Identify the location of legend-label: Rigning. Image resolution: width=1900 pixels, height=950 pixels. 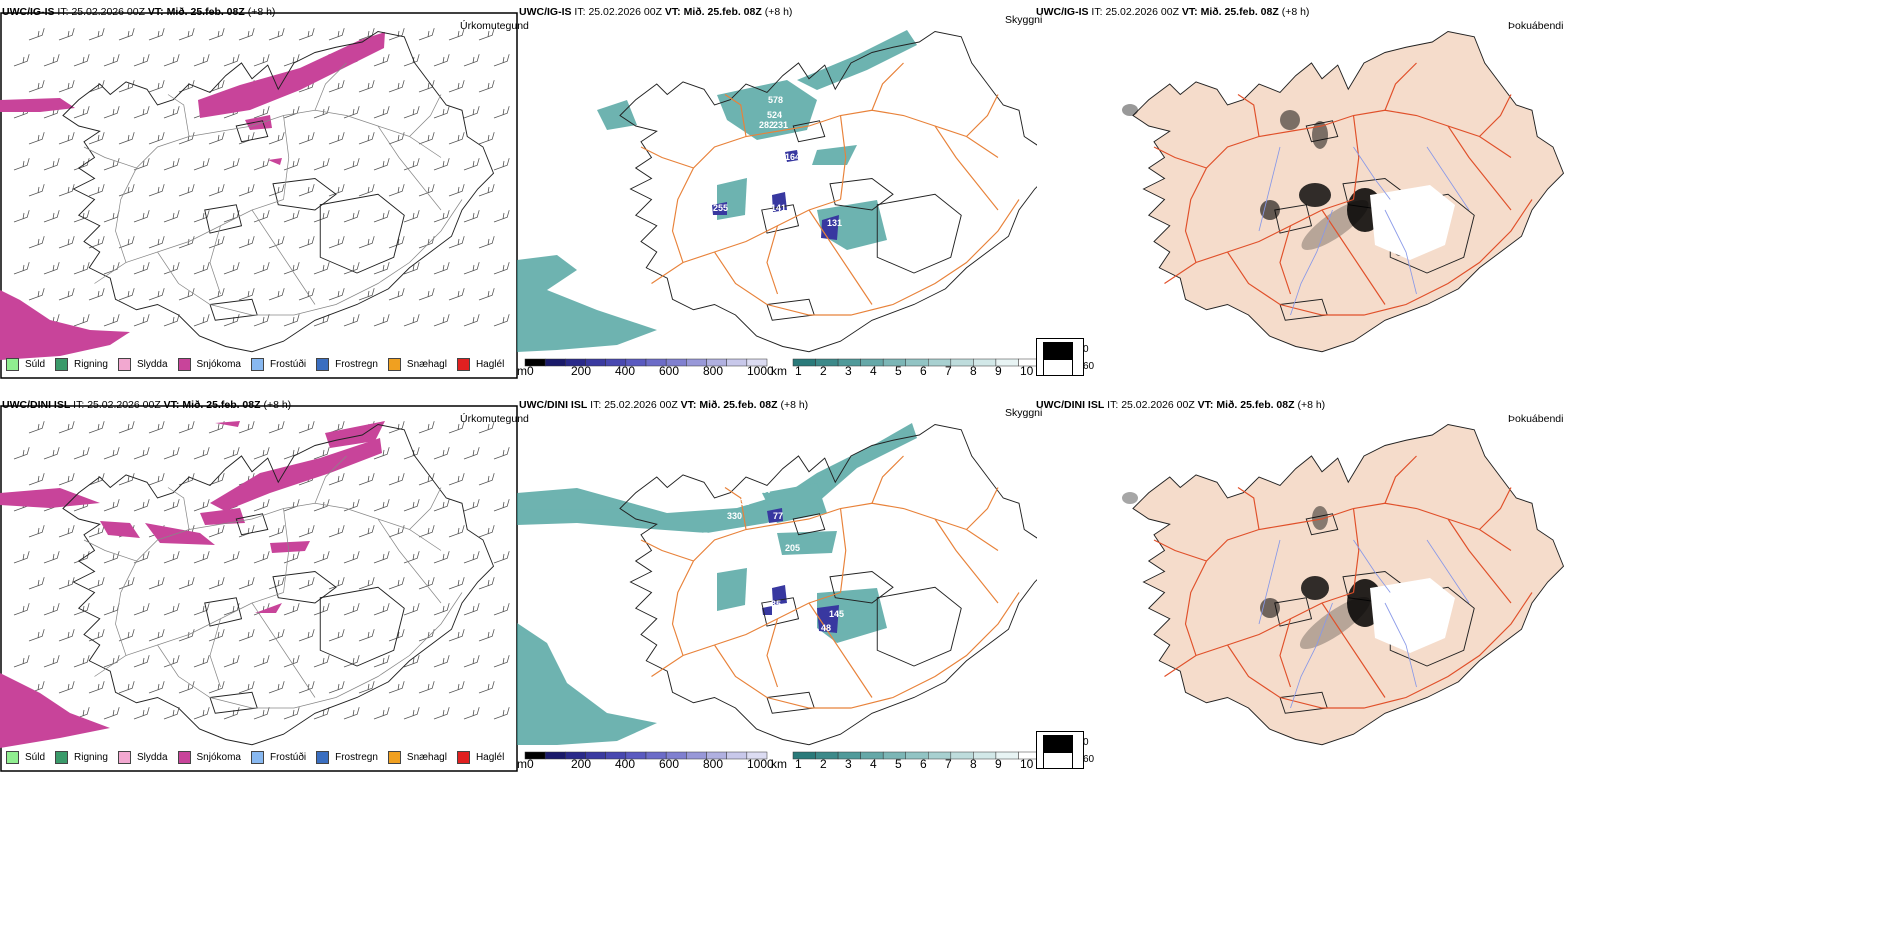
(91, 364).